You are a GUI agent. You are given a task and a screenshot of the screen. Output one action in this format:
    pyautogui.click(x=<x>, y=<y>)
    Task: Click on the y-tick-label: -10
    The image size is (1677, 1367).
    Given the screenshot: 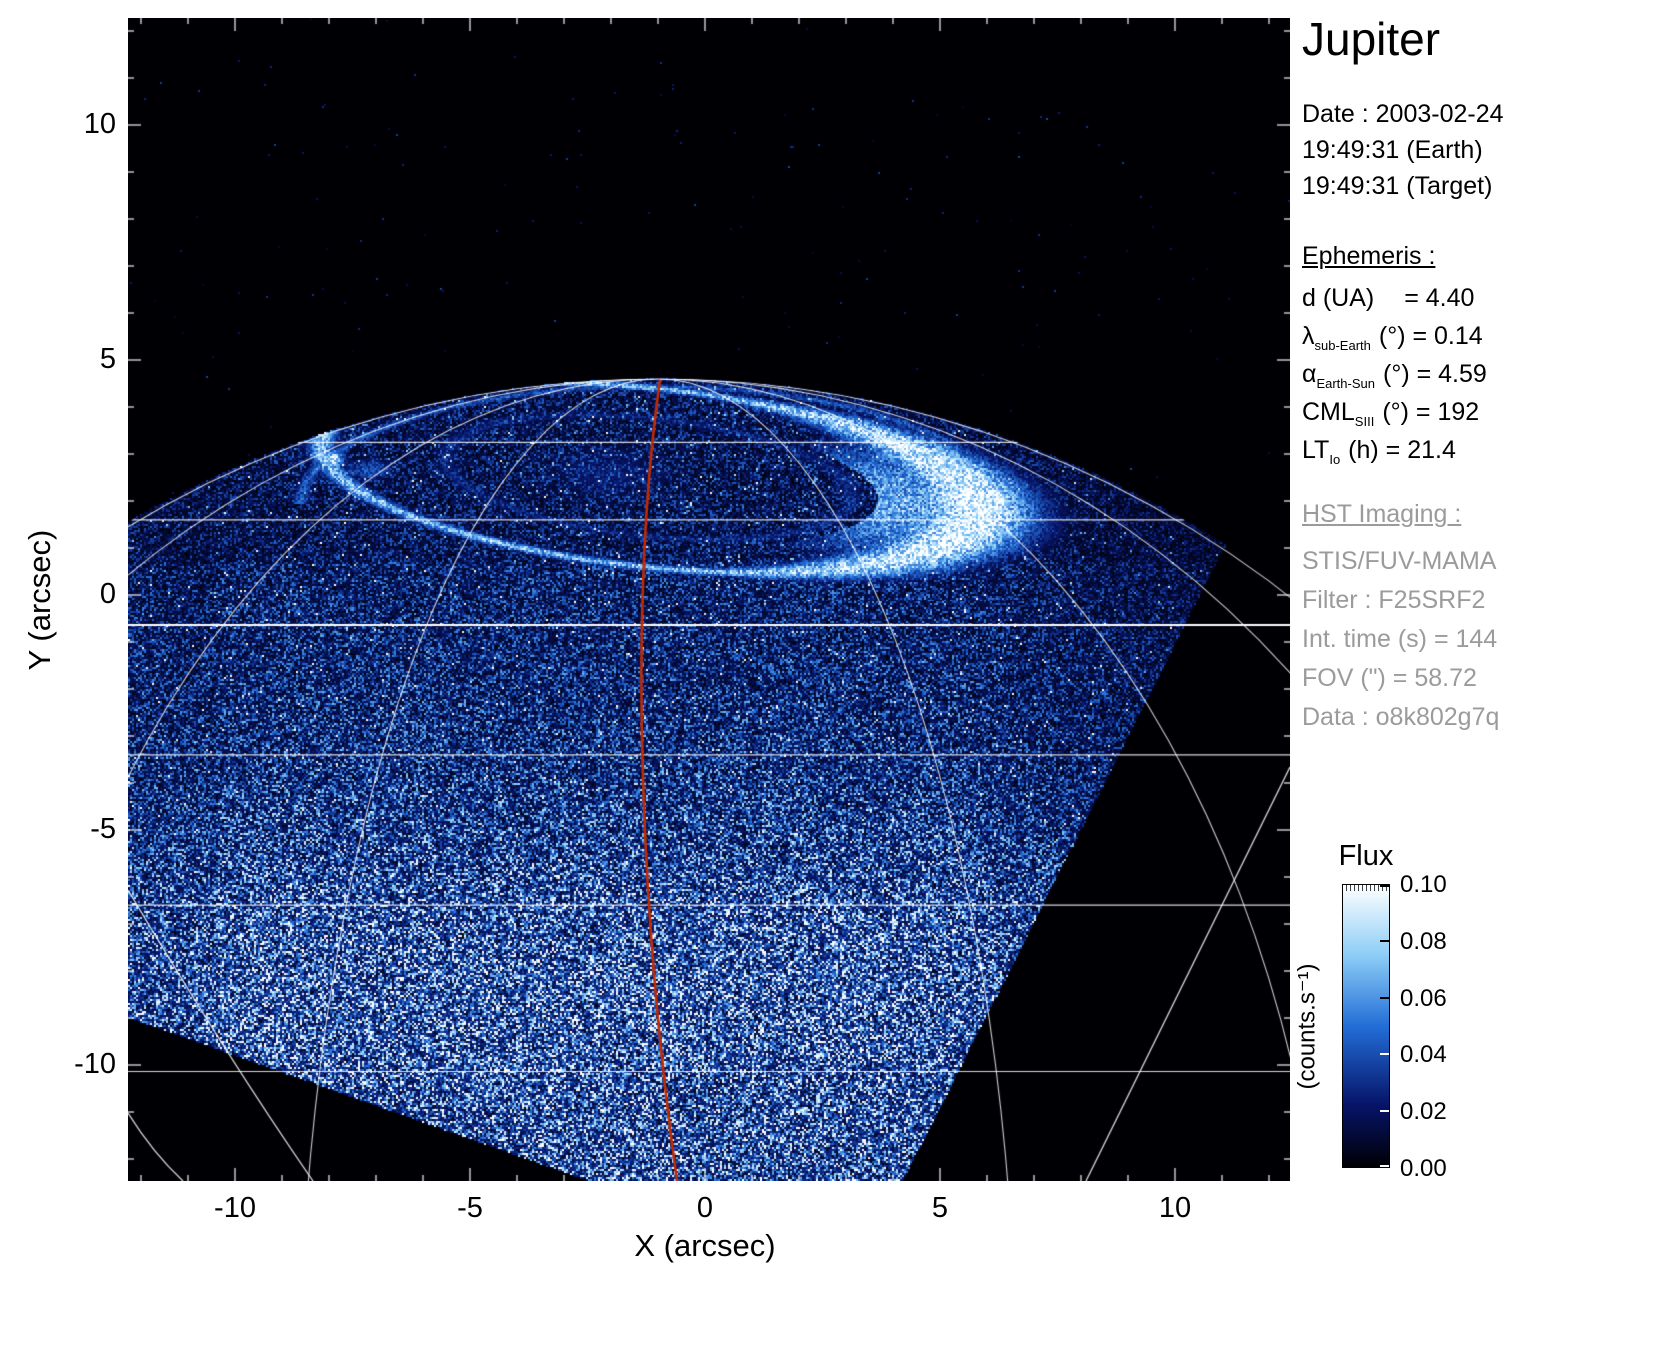 What is the action you would take?
    pyautogui.click(x=95, y=1064)
    